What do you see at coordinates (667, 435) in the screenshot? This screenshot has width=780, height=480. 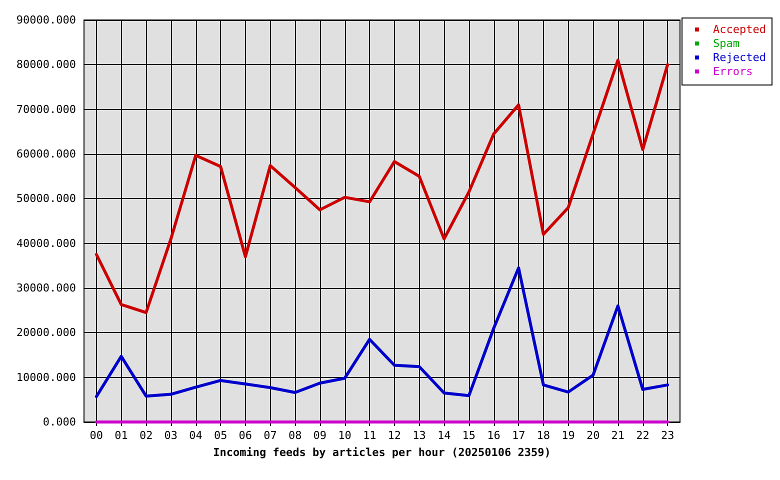 I see `x-tick-label: 23` at bounding box center [667, 435].